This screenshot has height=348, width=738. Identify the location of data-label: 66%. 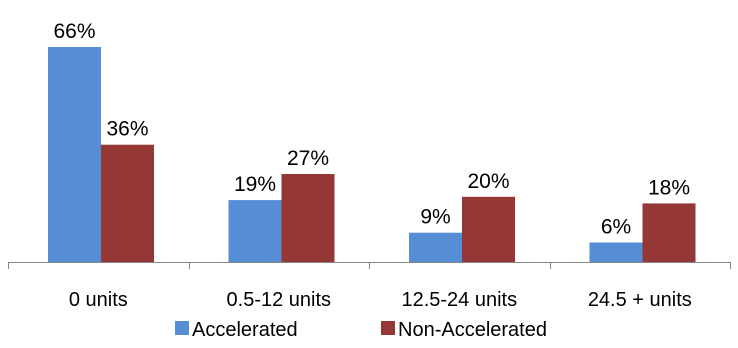
(74, 31).